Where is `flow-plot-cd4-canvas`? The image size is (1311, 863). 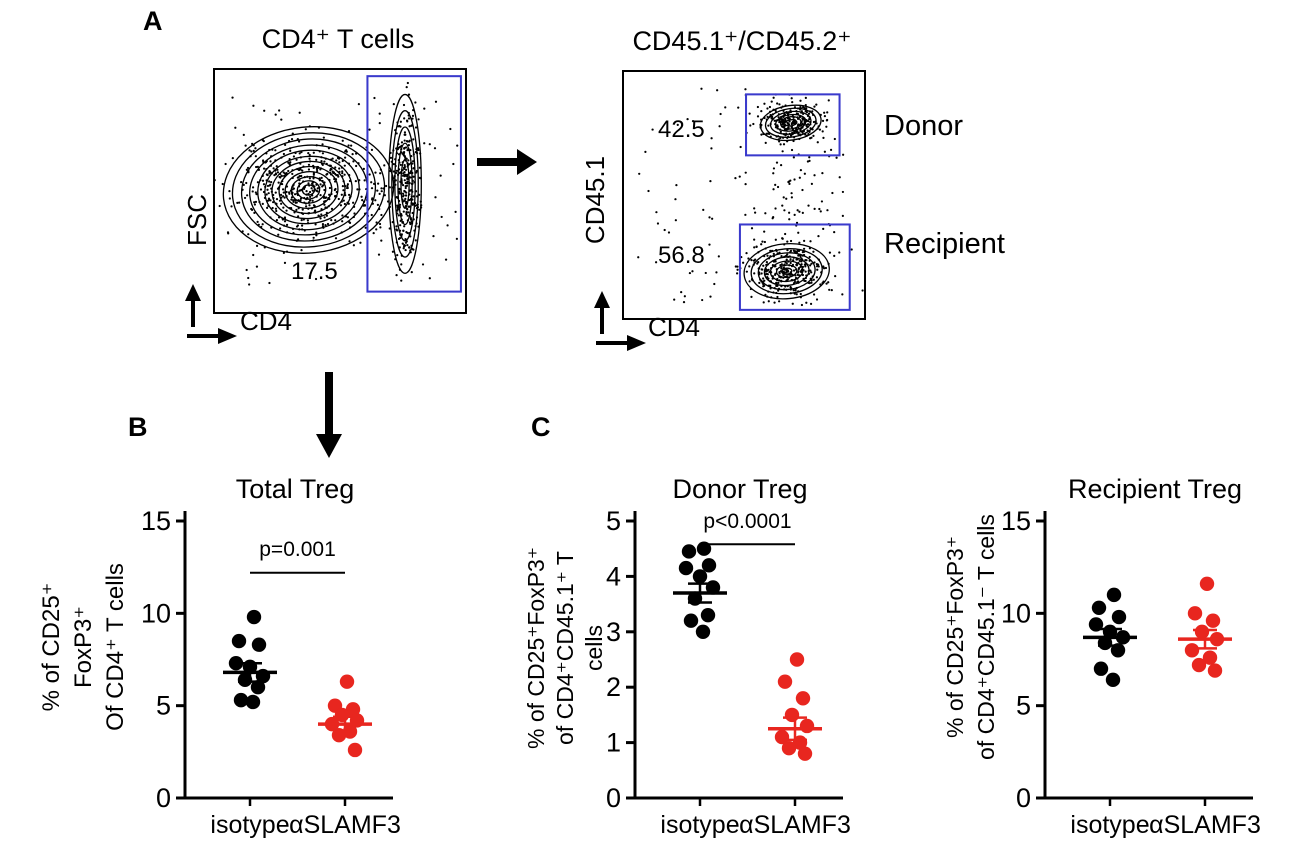 flow-plot-cd4-canvas is located at coordinates (338, 181).